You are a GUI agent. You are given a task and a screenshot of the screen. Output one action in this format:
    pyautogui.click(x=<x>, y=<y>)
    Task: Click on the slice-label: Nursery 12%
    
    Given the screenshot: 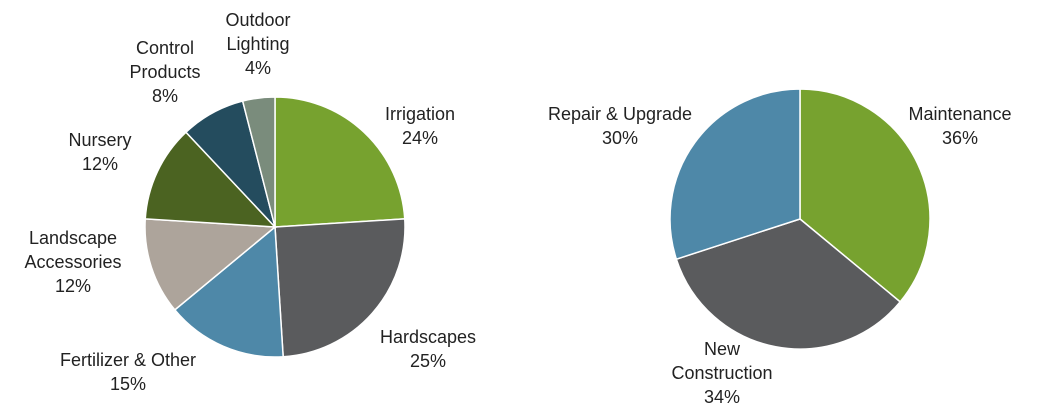 What is the action you would take?
    pyautogui.click(x=100, y=152)
    